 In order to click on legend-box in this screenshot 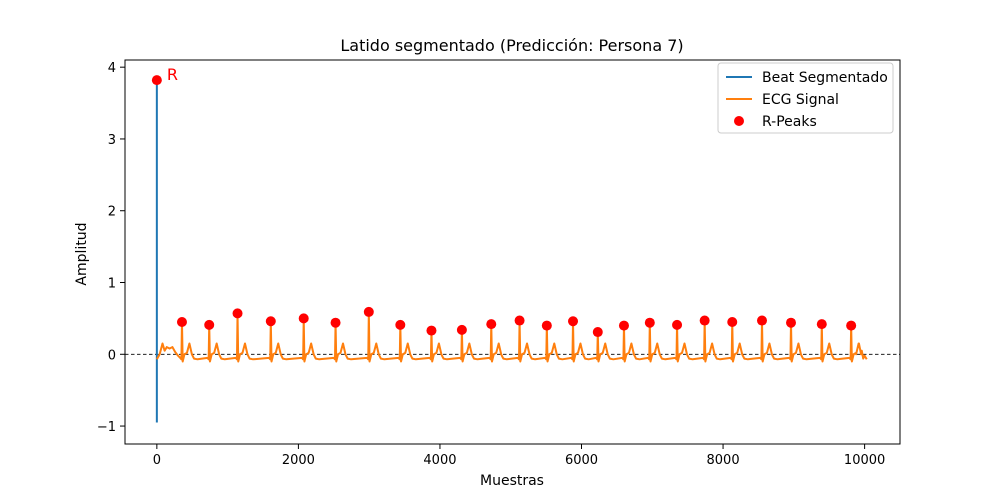, I will do `click(805, 98)`.